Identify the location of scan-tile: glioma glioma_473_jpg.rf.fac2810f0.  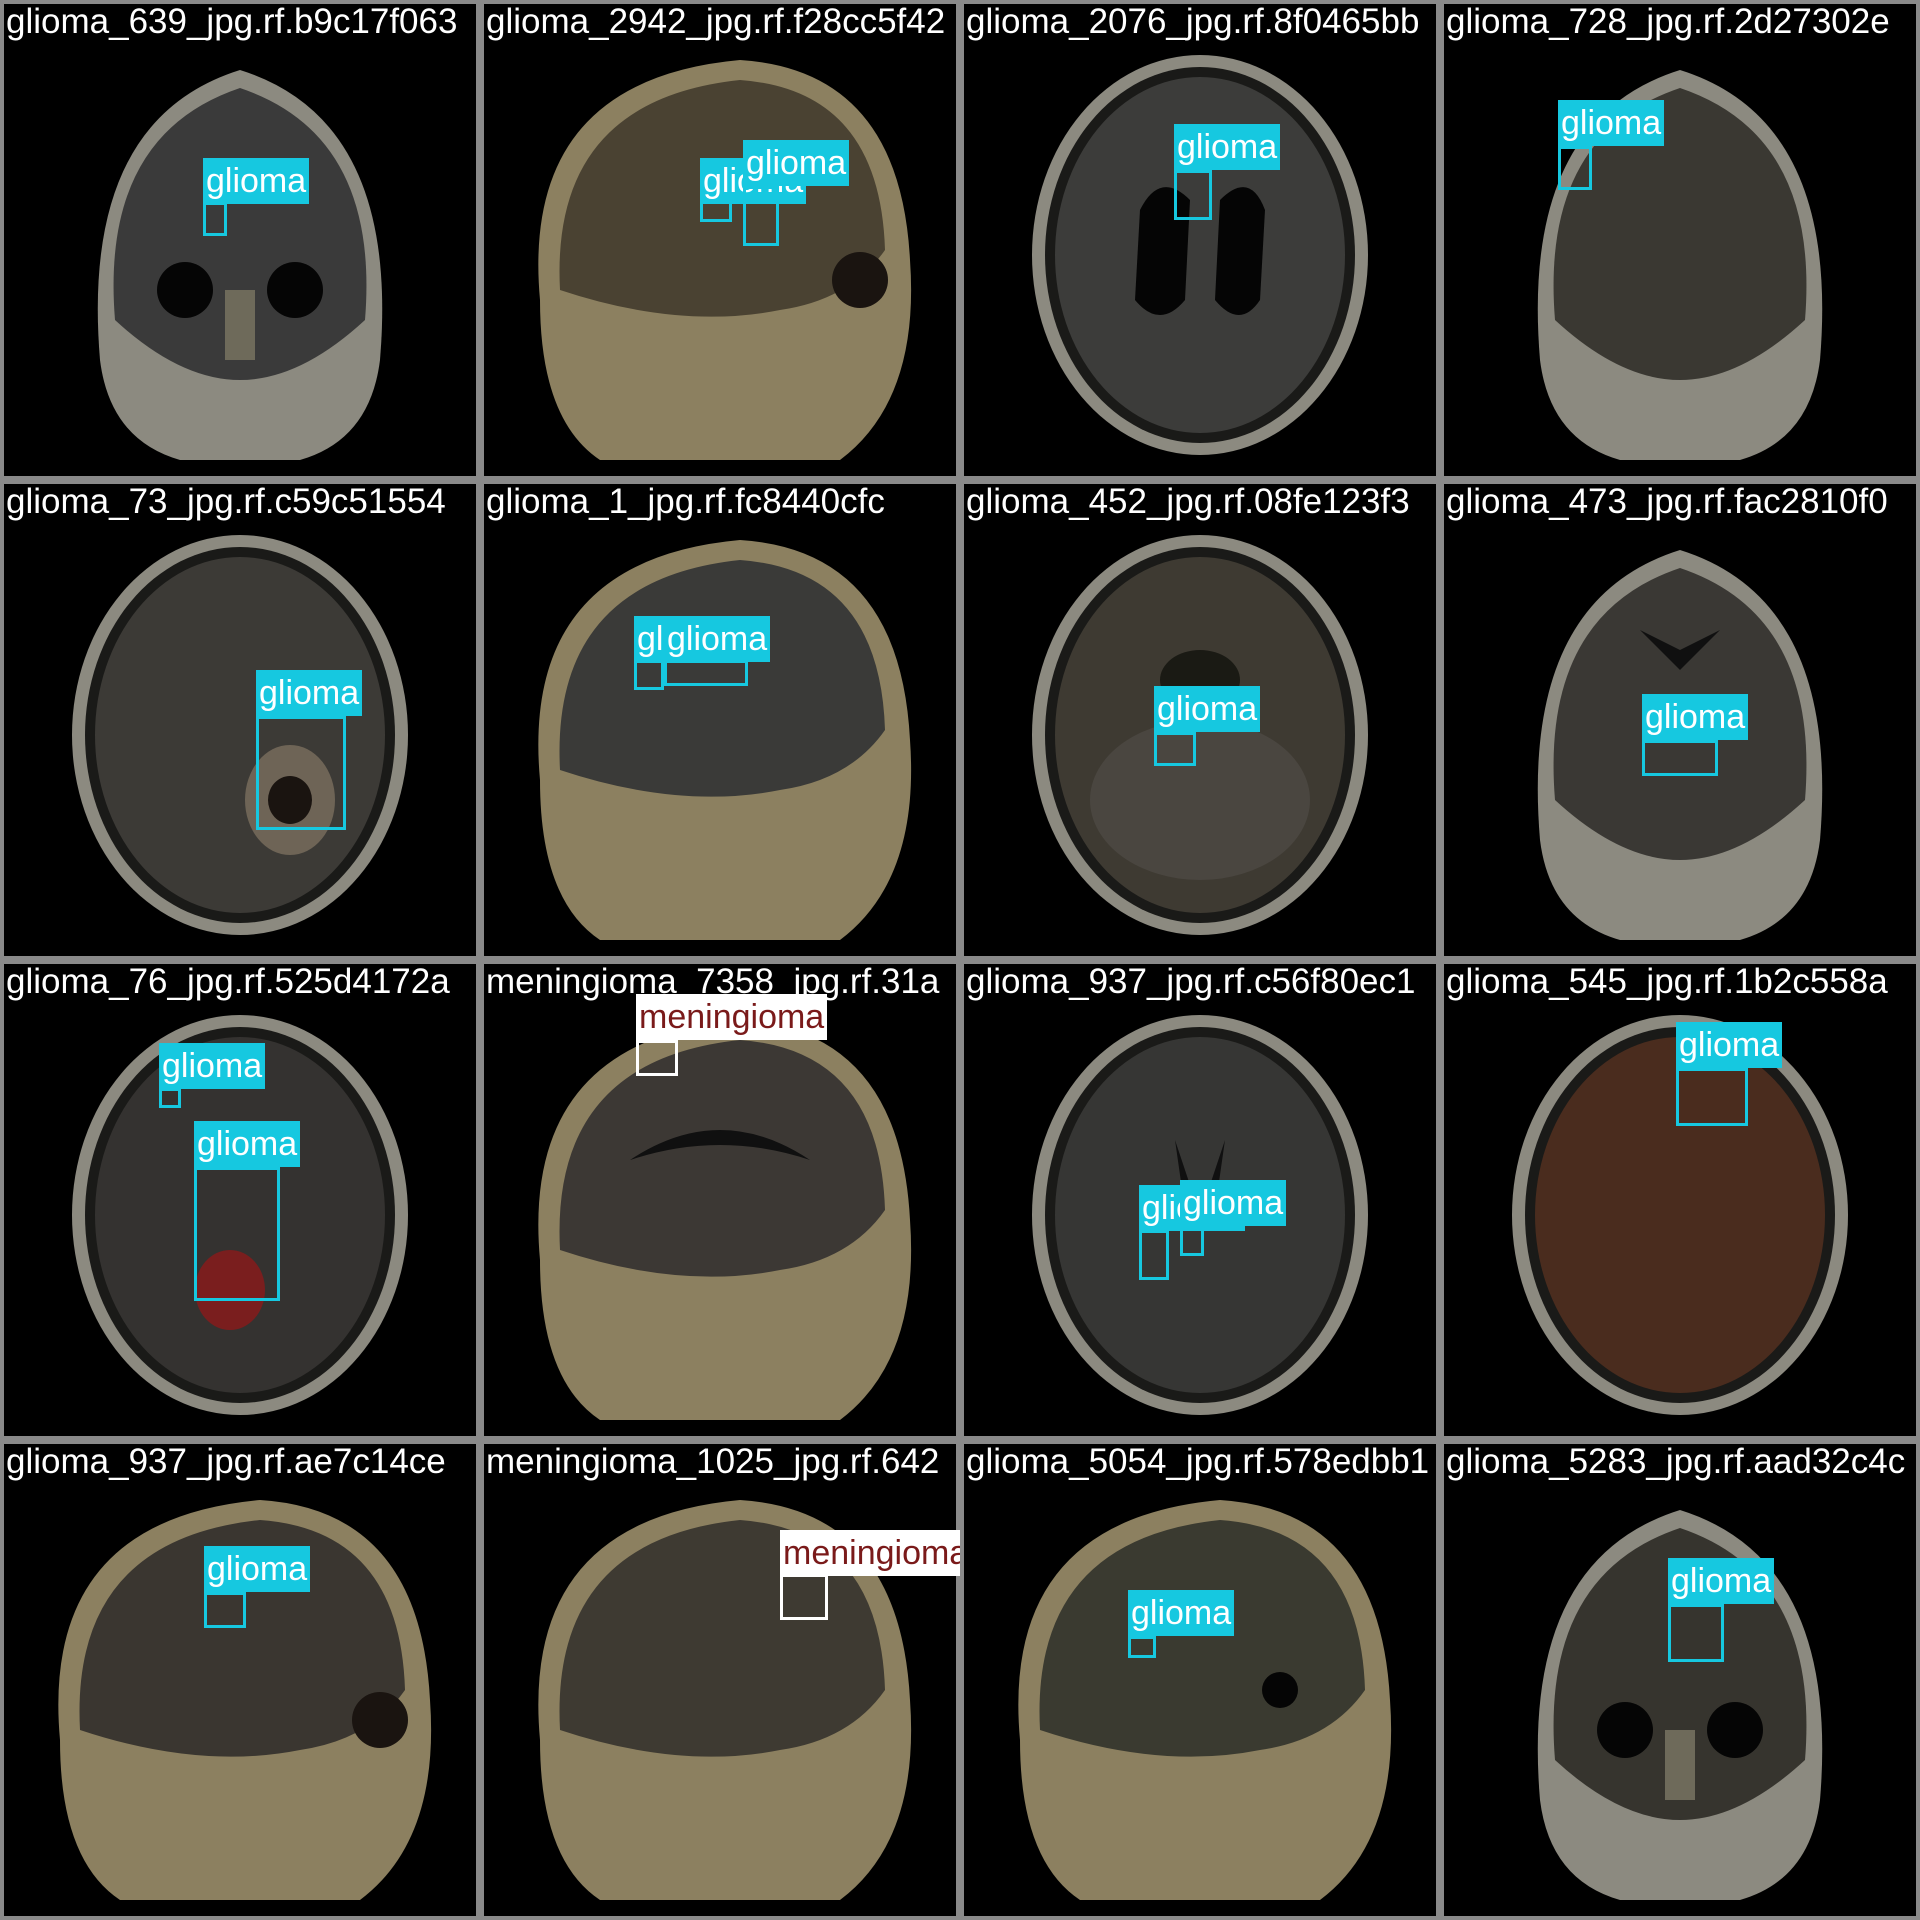
(1680, 720).